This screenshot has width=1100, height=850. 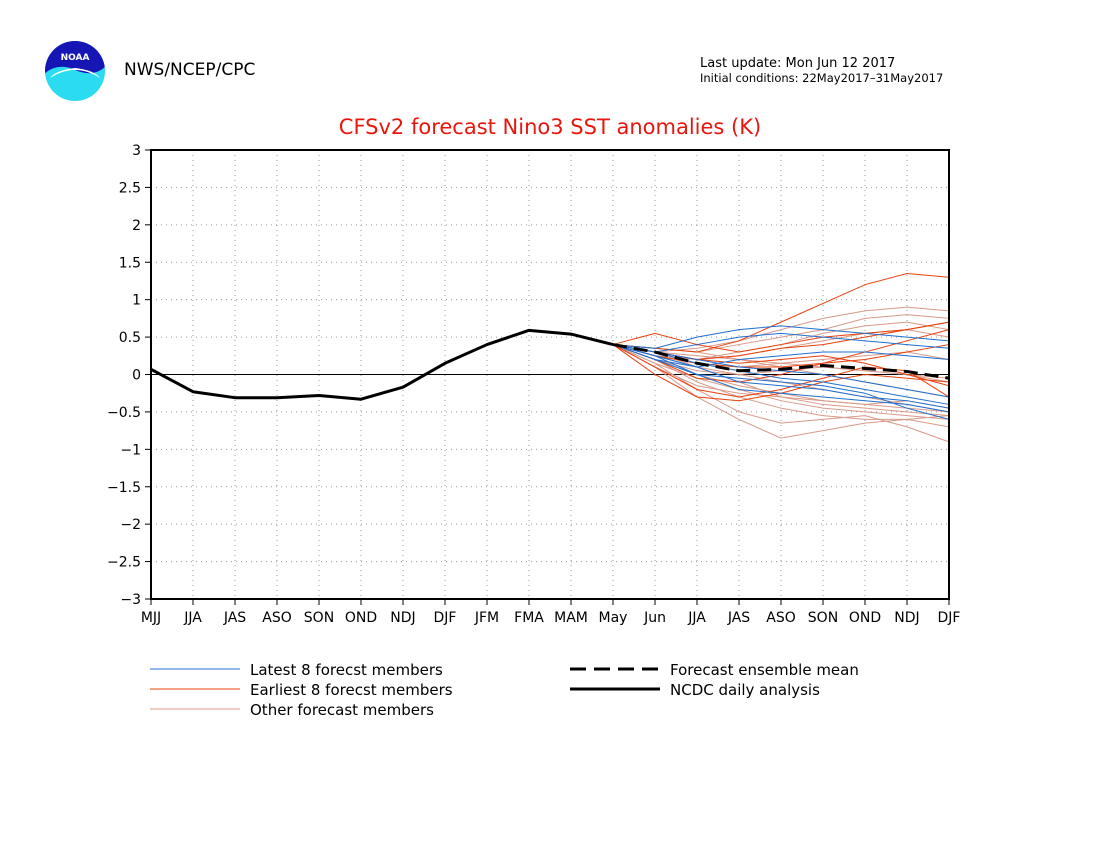 What do you see at coordinates (75, 58) in the screenshot?
I see `logo-text: NOAA` at bounding box center [75, 58].